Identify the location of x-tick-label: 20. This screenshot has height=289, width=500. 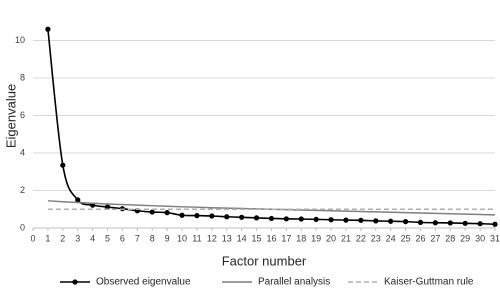
(331, 238).